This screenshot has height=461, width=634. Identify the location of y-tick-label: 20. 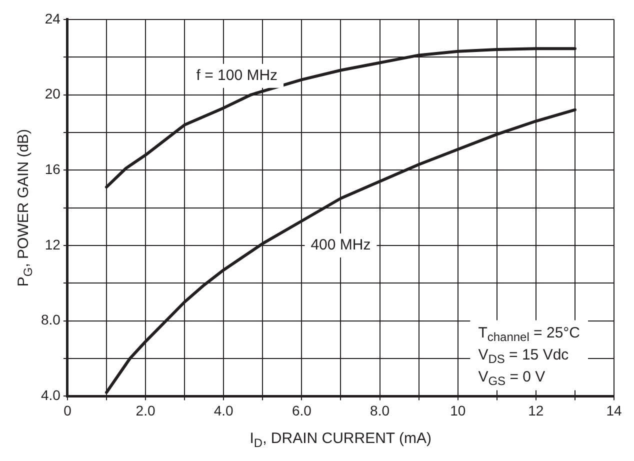
(52, 94).